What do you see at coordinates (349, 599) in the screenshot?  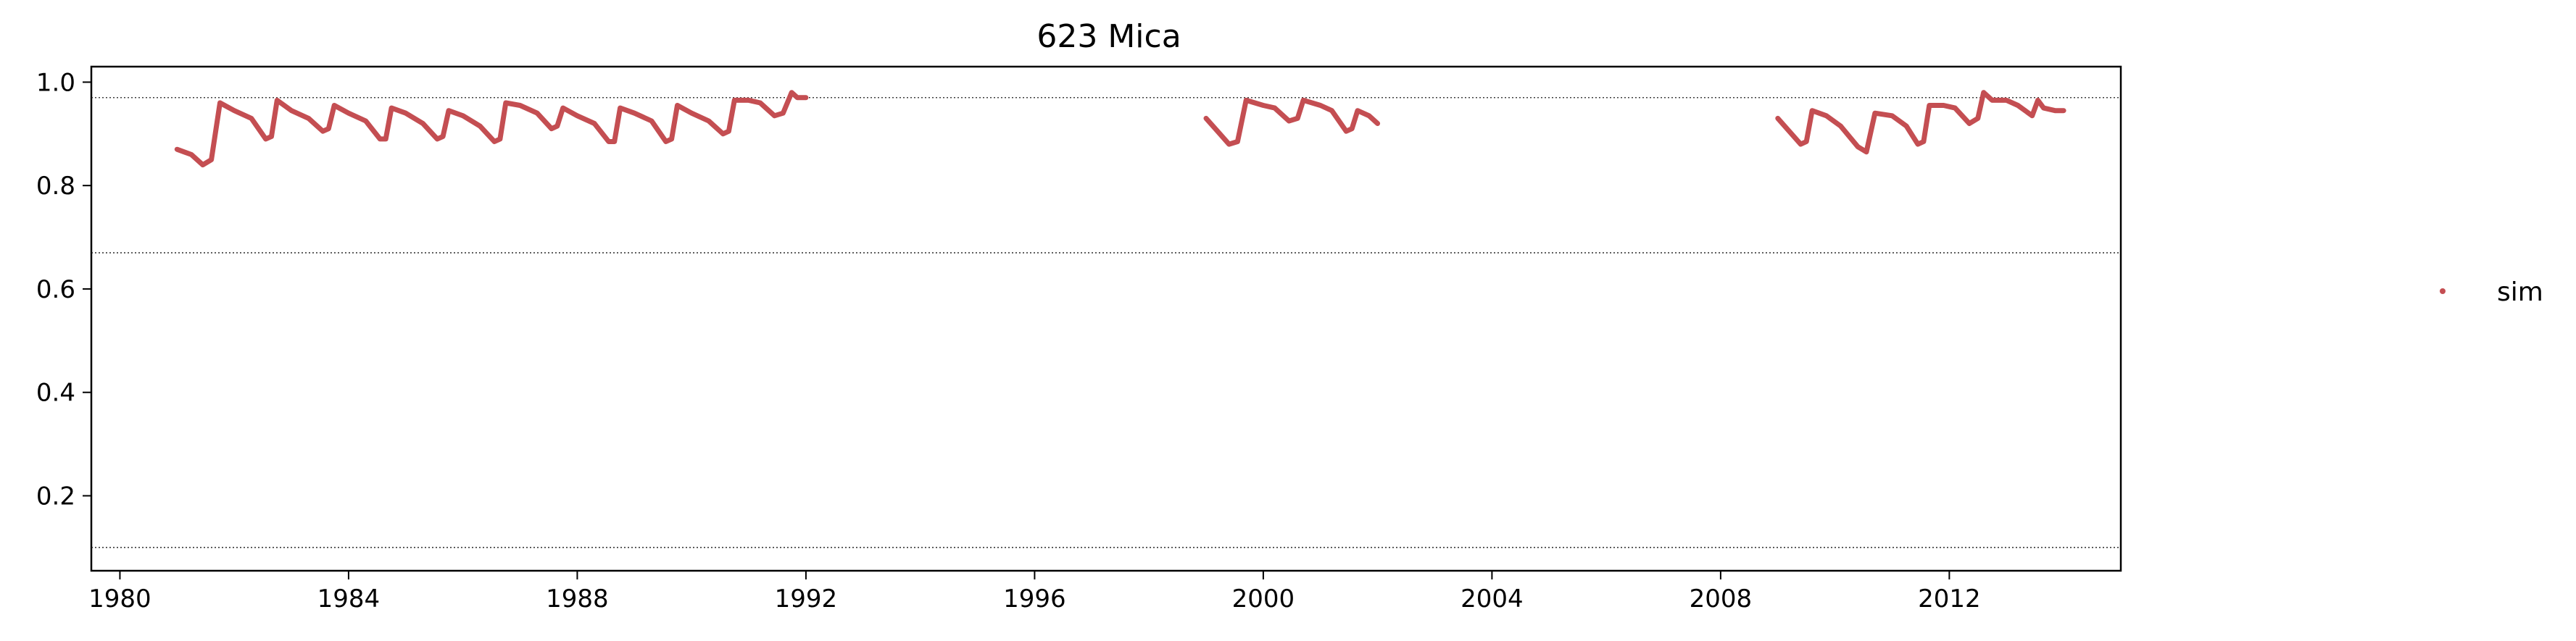 I see `x-tick-label-1984: 1984` at bounding box center [349, 599].